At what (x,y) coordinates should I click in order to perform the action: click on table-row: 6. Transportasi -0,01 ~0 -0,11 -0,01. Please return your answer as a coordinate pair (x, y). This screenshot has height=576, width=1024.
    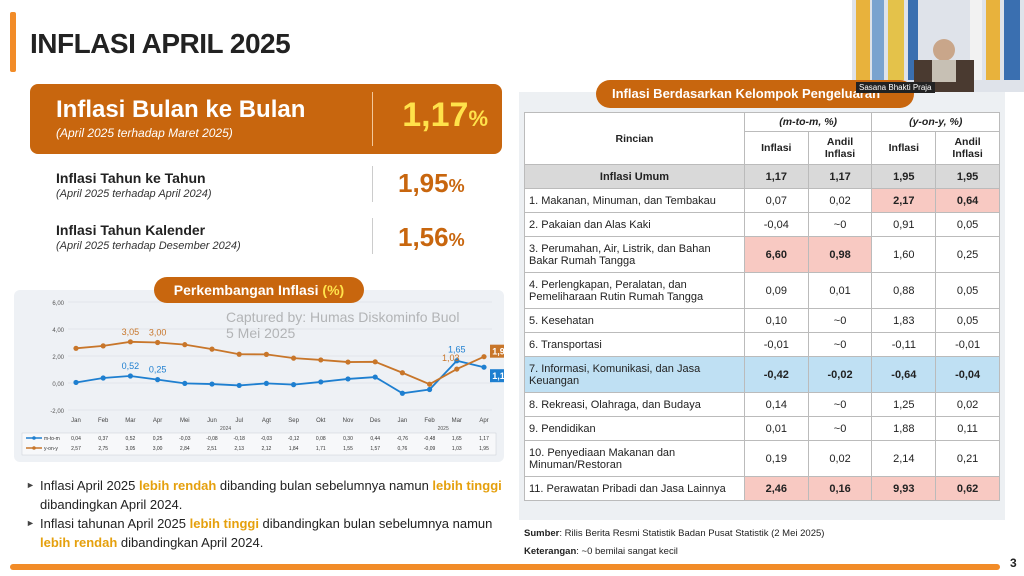
    Looking at the image, I should click on (762, 344).